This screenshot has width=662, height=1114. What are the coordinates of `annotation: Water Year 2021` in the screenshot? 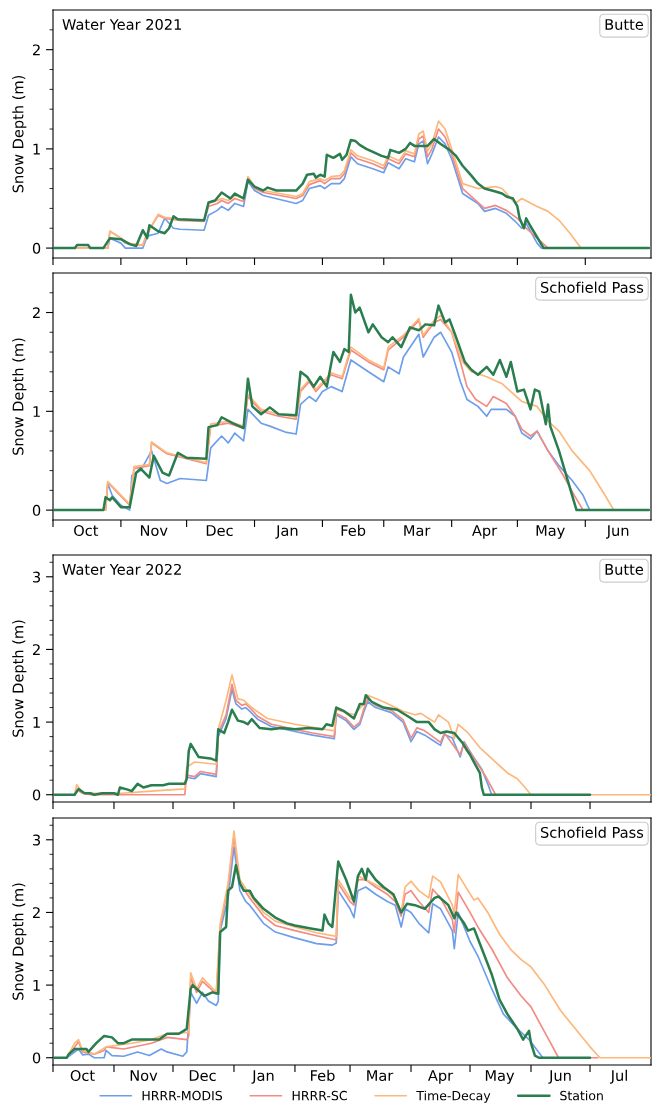 It's located at (121, 24).